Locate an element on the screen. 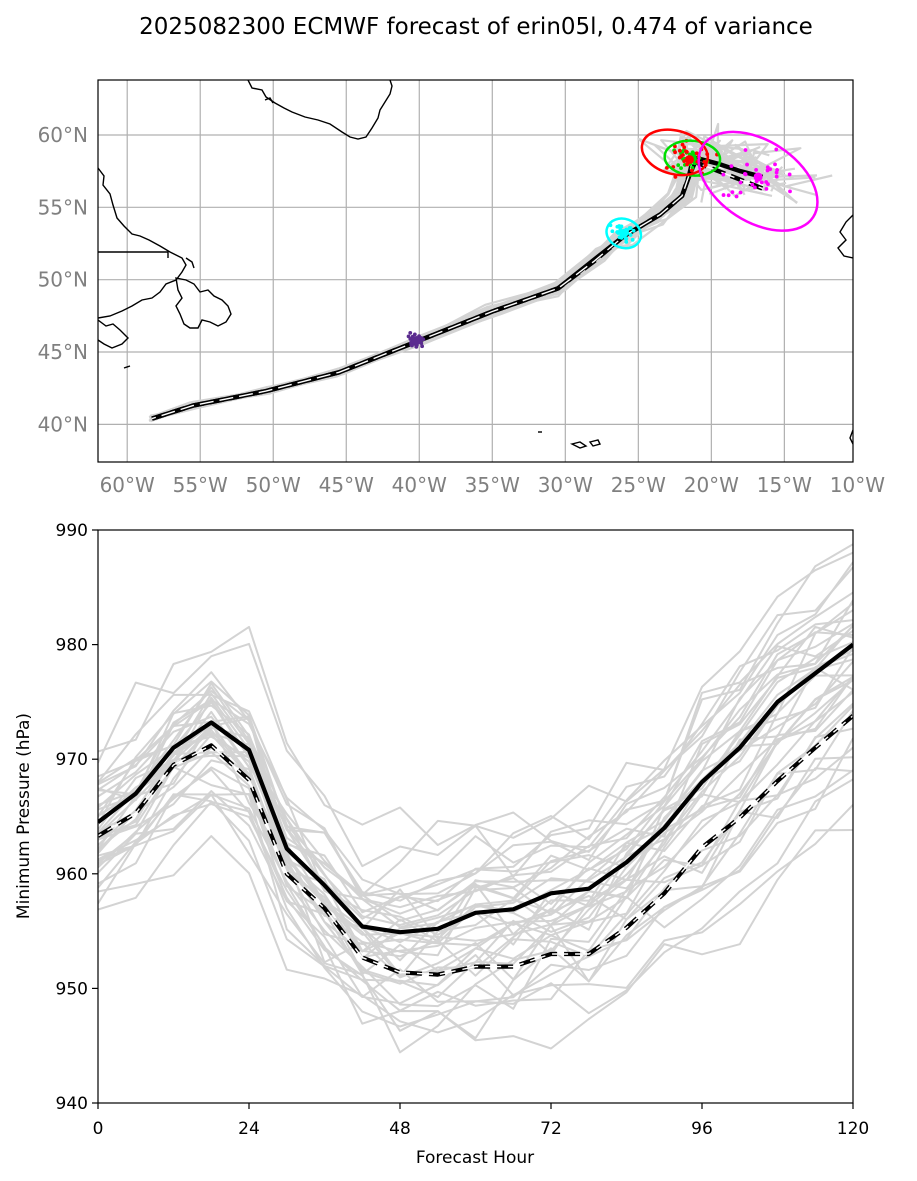  map-x-tick-label: 25°W is located at coordinates (638, 485).